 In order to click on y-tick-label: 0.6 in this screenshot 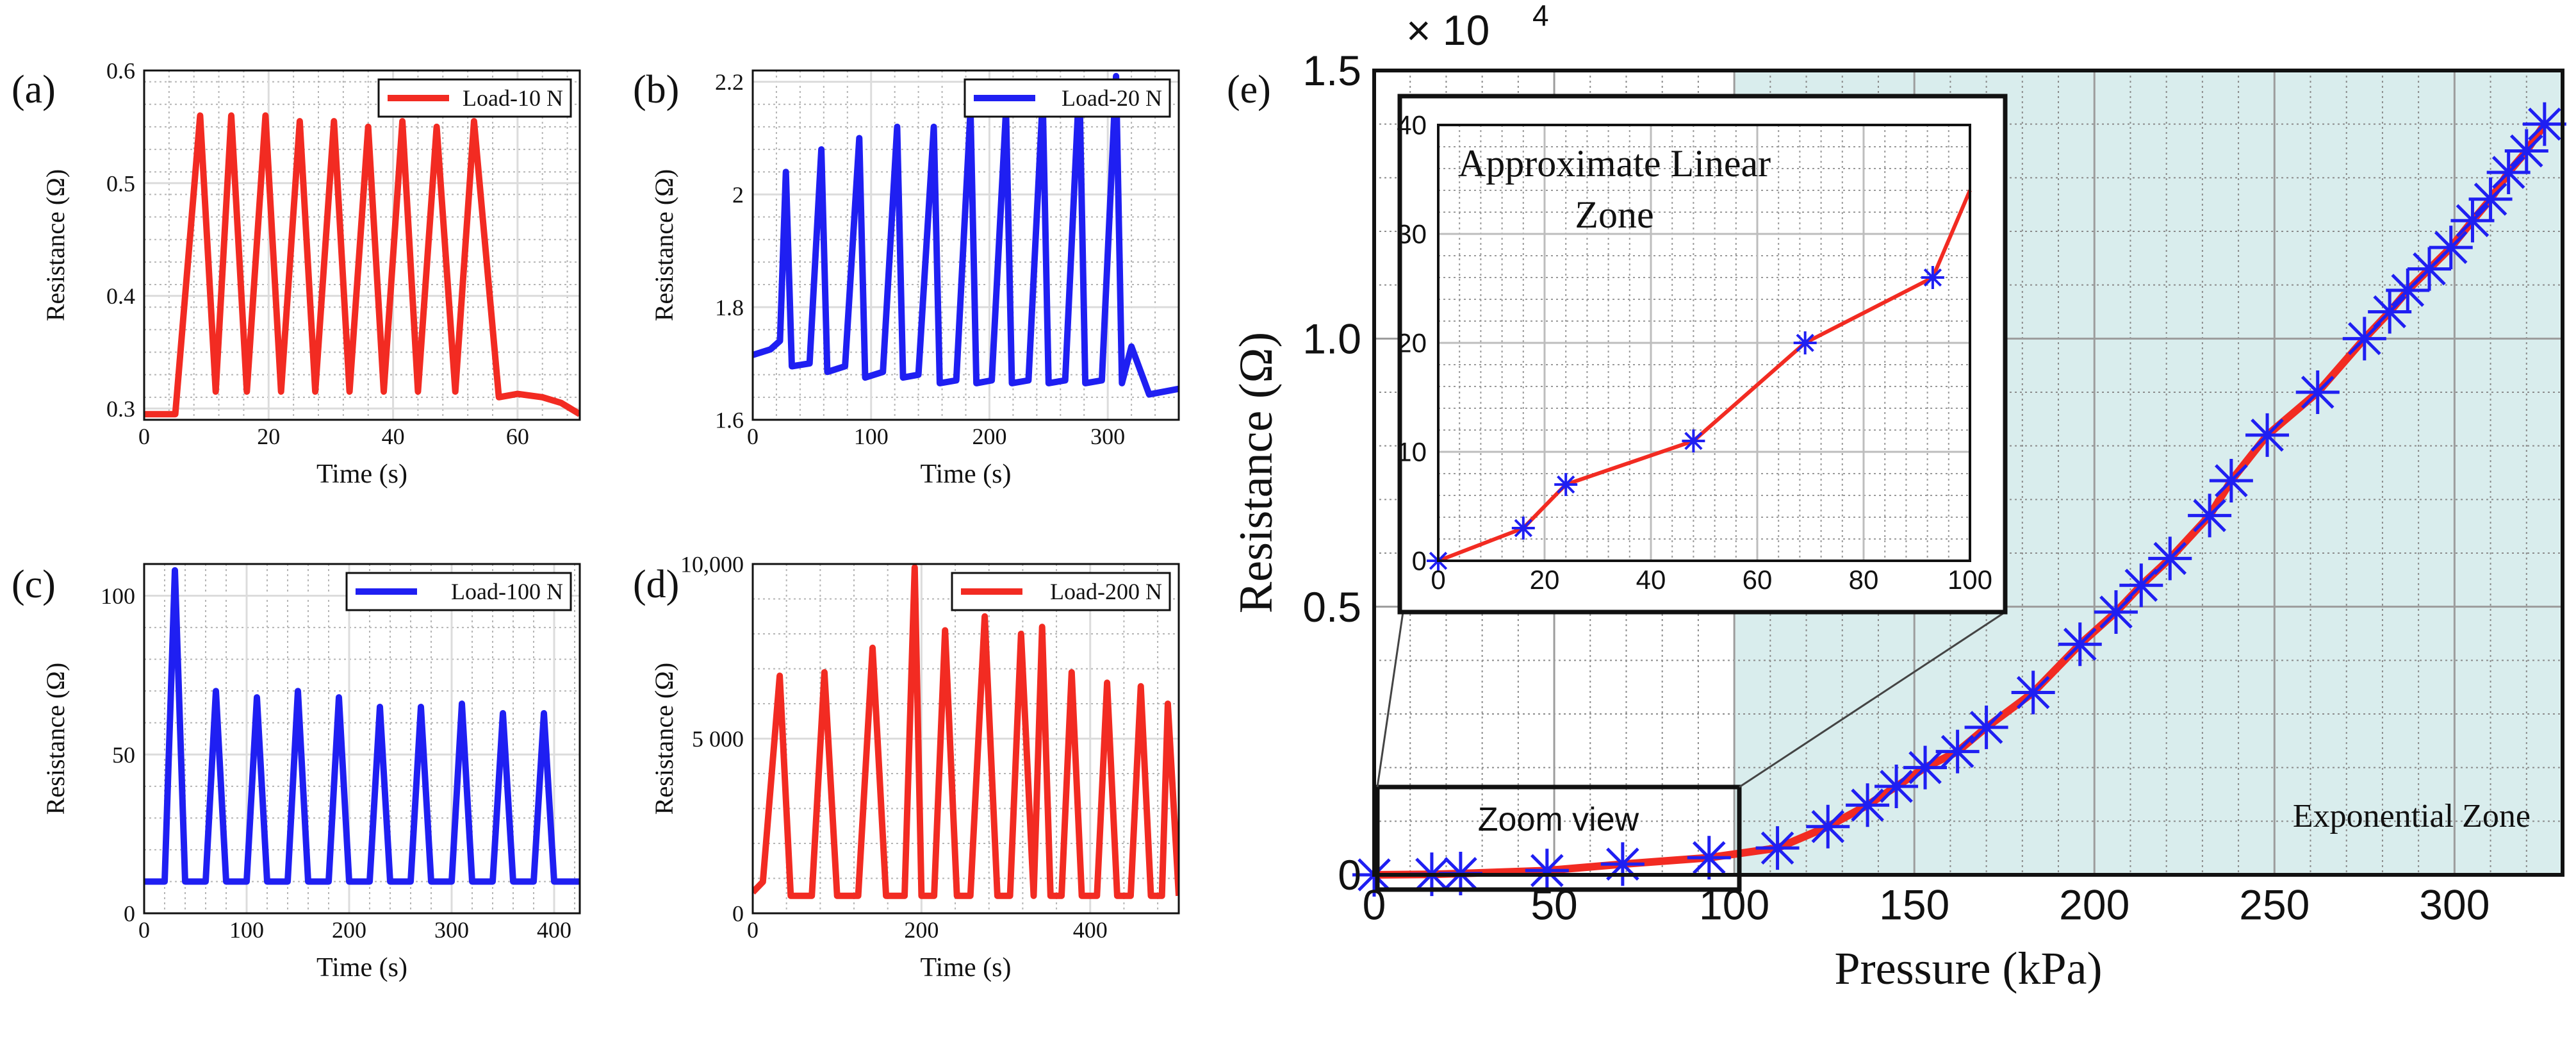, I will do `click(121, 71)`.